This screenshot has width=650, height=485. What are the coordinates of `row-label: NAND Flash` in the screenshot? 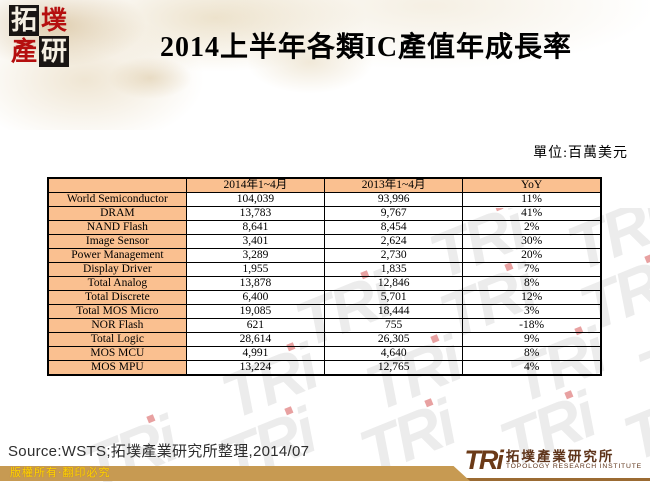 It's located at (117, 227).